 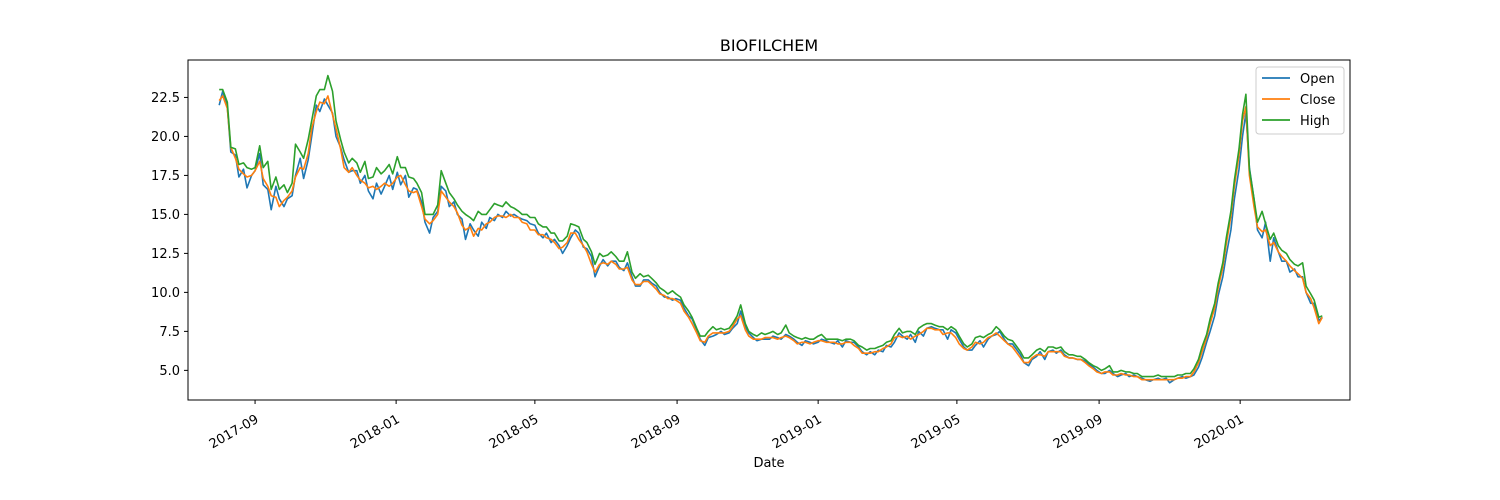 I want to click on y-tick-label: 12.5, so click(x=165, y=254).